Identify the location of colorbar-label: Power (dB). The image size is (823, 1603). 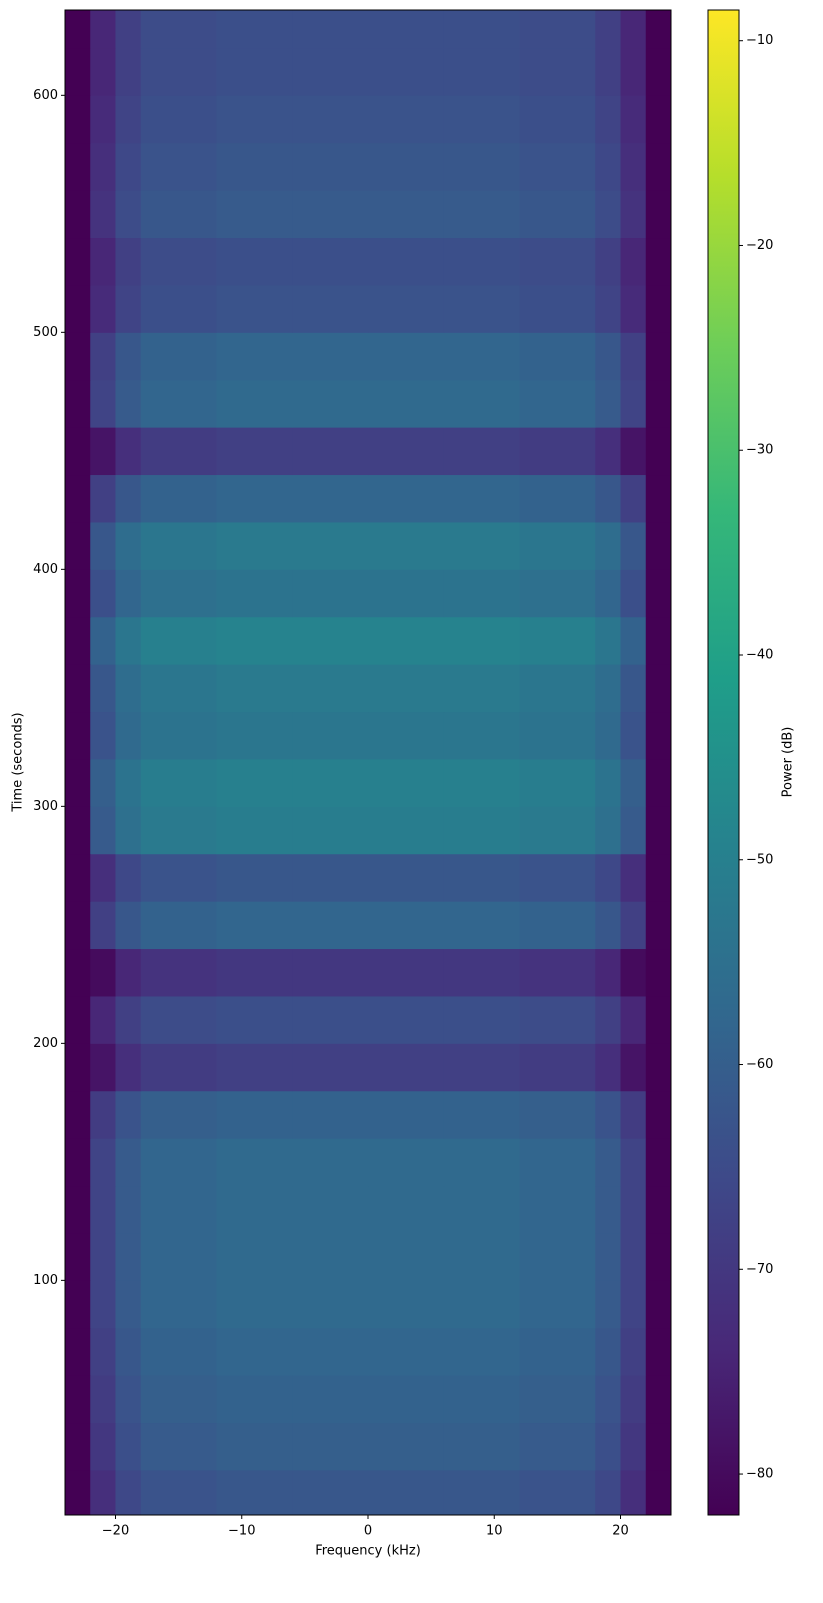
(788, 762).